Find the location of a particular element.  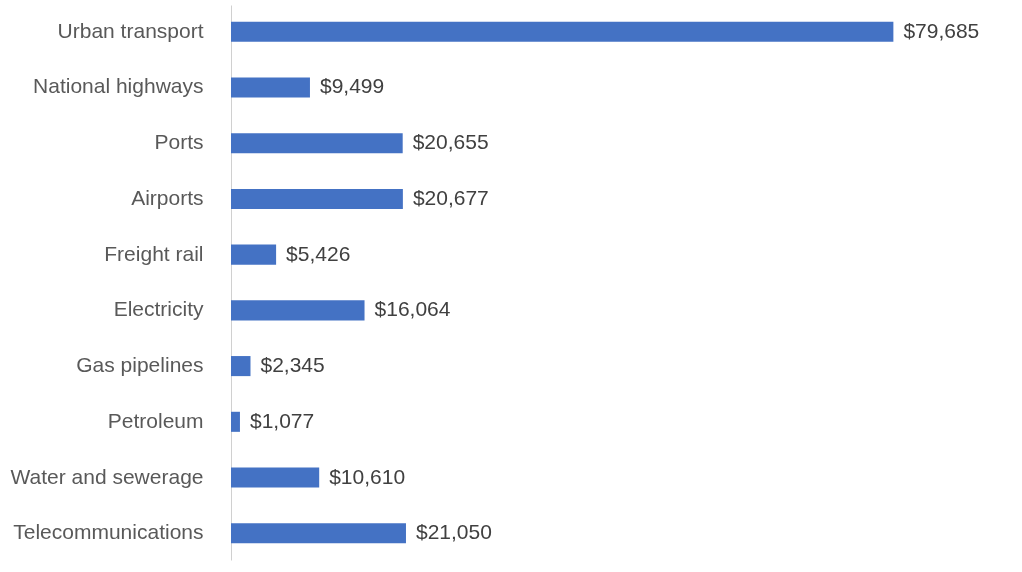

data-label: $21,050 is located at coordinates (453, 532).